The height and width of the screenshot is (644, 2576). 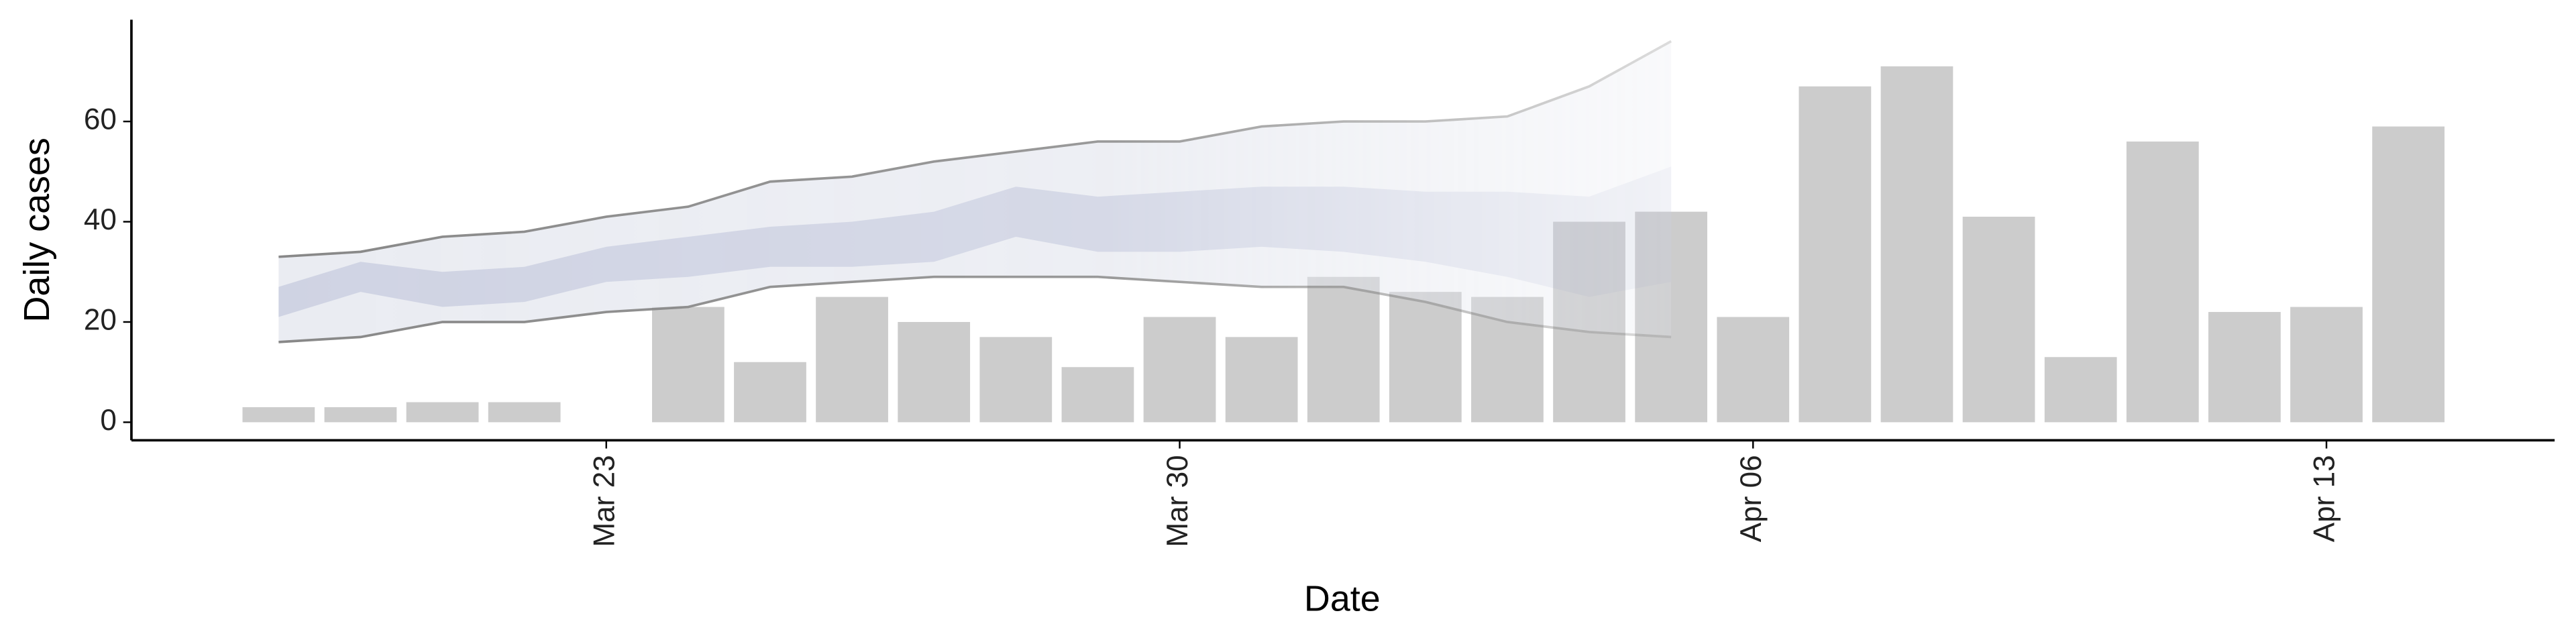 What do you see at coordinates (100, 219) in the screenshot?
I see `y-tick-label: 40` at bounding box center [100, 219].